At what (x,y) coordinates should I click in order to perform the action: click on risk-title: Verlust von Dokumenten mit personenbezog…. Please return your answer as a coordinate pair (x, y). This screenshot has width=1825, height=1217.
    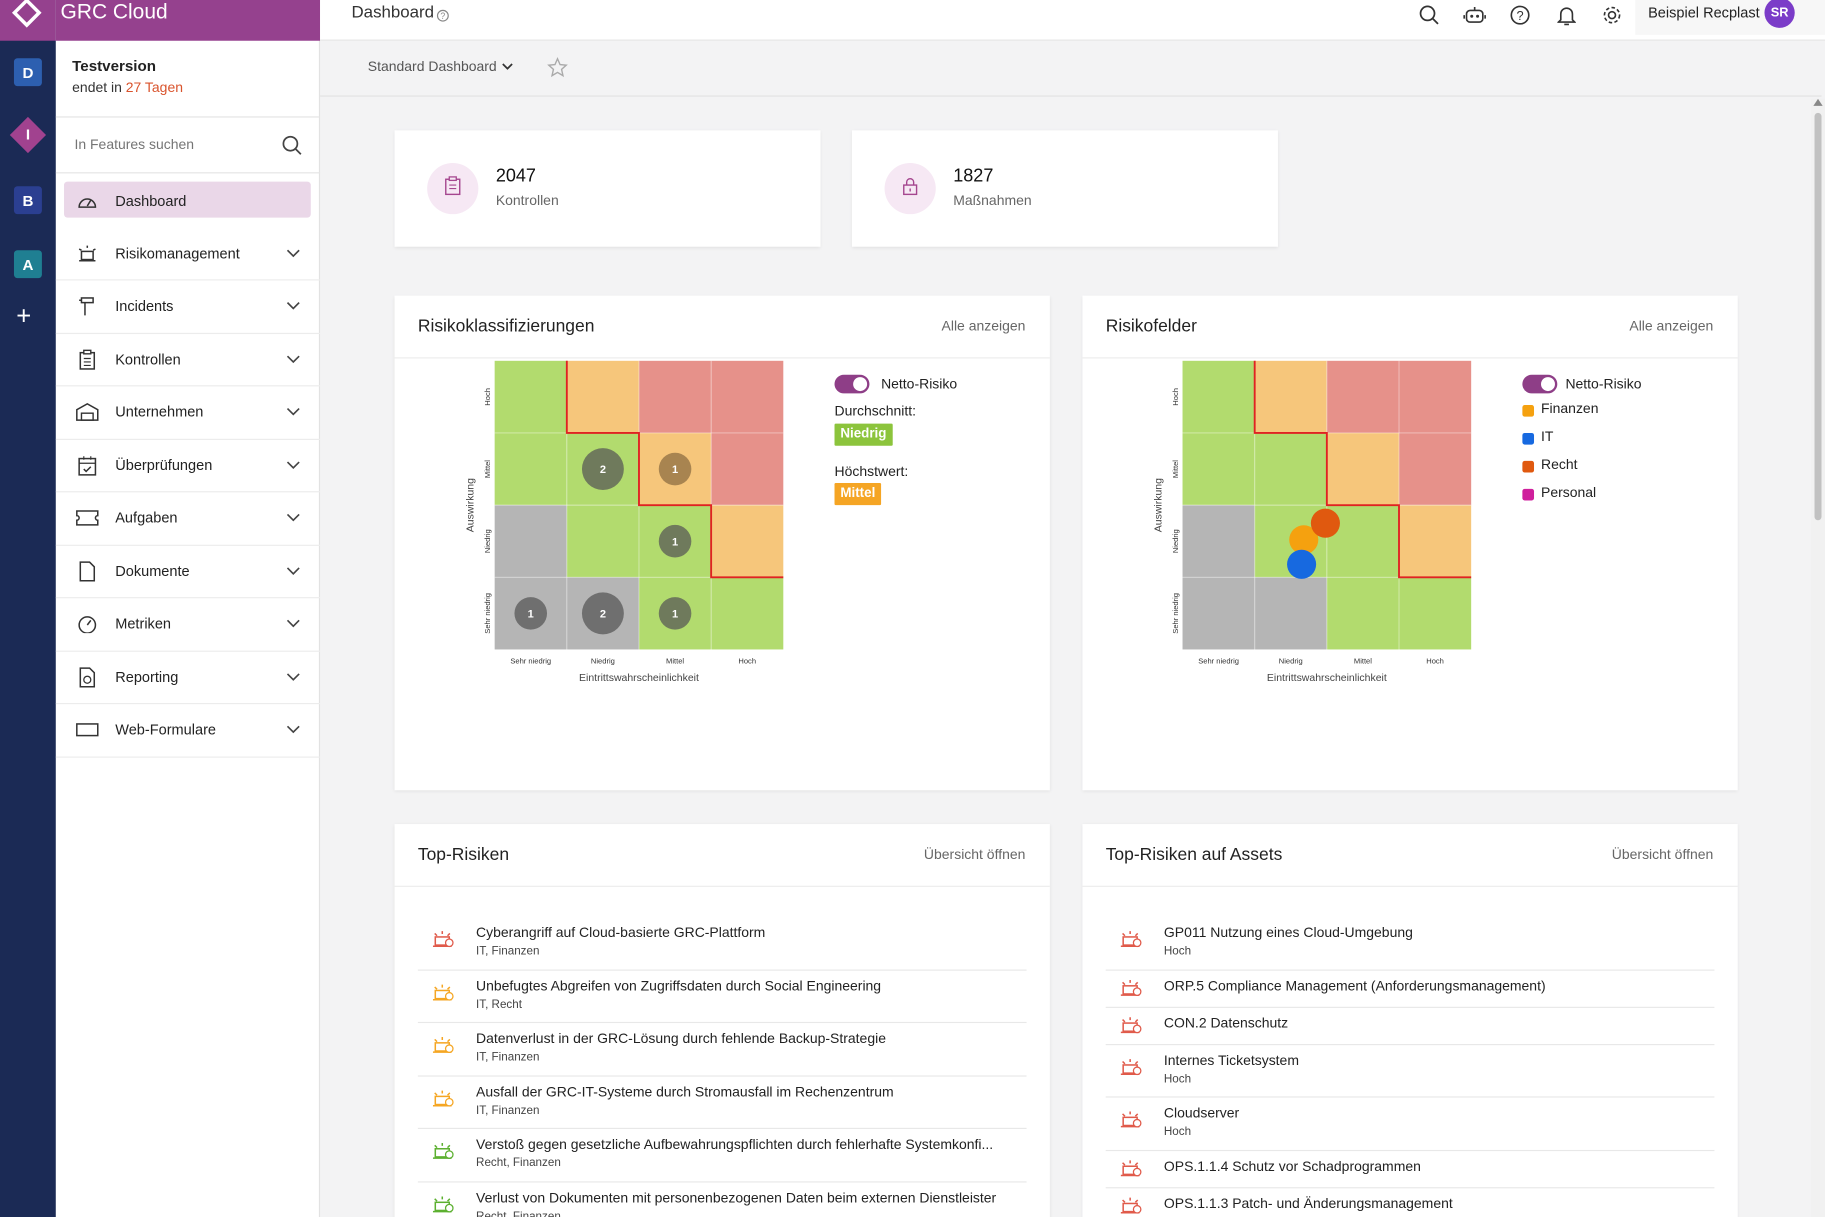
    Looking at the image, I should click on (736, 1197).